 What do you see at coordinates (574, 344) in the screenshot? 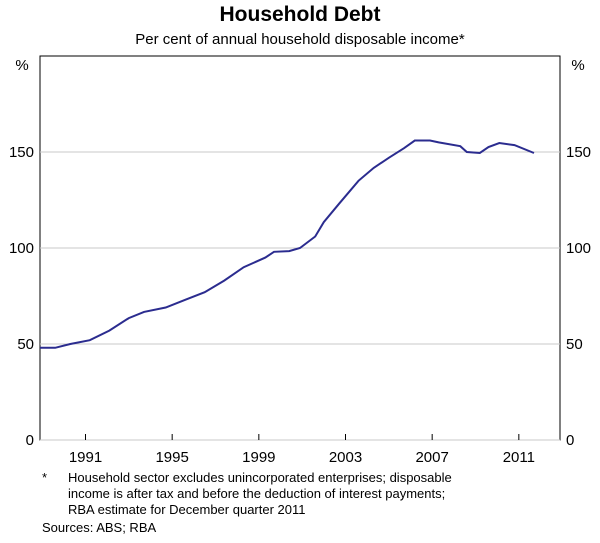
I see `y2-tick-label: 50` at bounding box center [574, 344].